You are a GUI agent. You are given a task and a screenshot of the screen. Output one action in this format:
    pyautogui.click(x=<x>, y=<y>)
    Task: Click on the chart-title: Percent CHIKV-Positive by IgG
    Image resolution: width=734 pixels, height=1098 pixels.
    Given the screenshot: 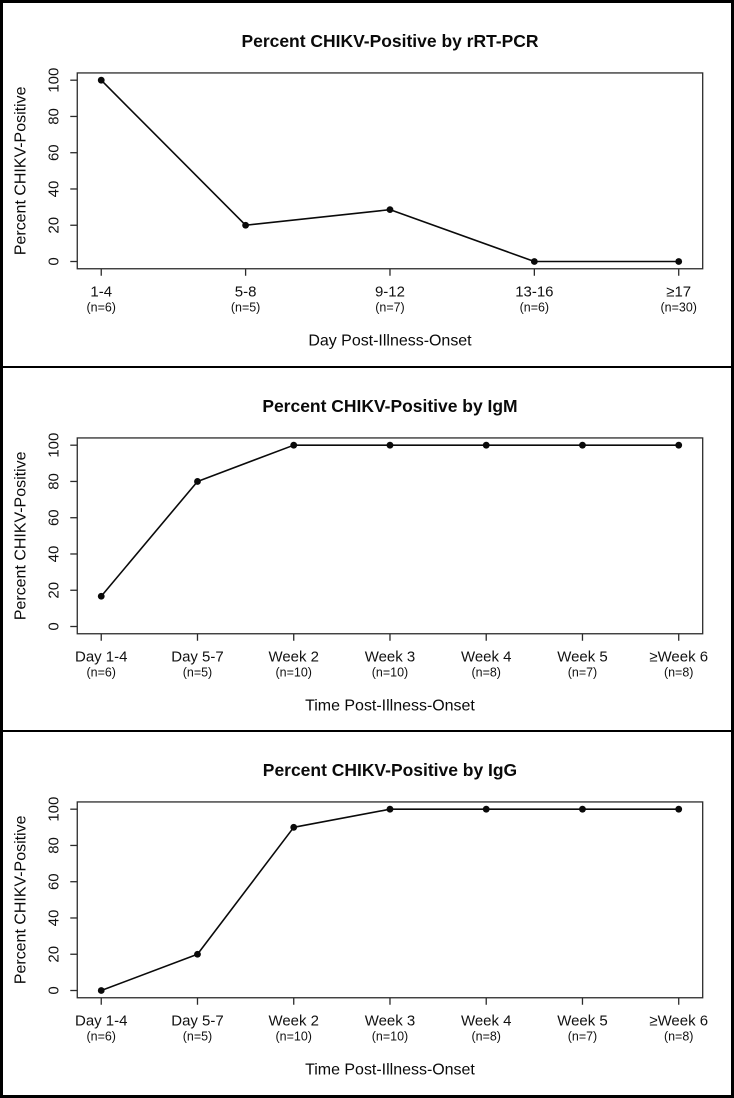 What is the action you would take?
    pyautogui.click(x=390, y=770)
    